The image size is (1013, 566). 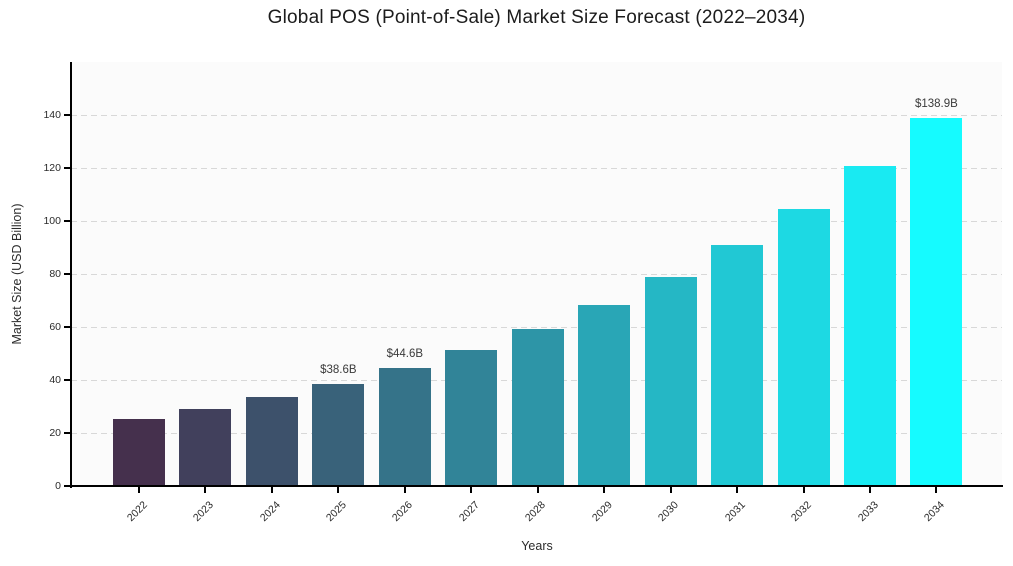 I want to click on x-tick-mark-2026, so click(x=404, y=490).